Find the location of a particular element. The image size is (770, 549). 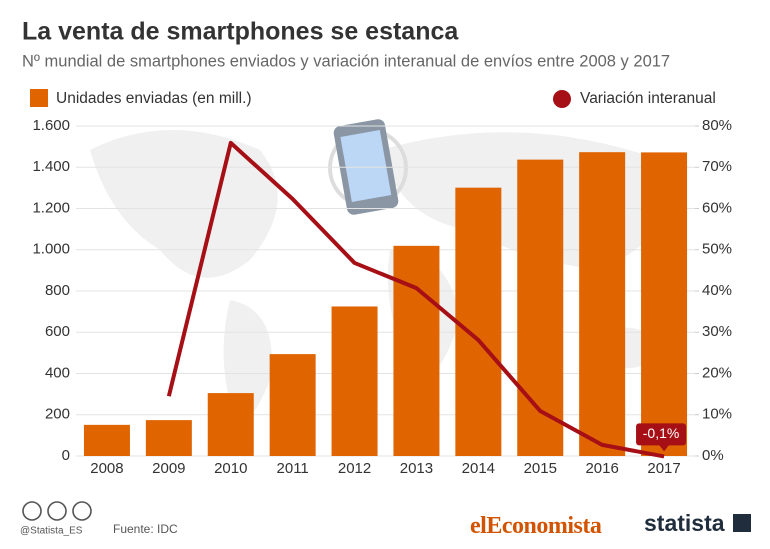

y2-tick-label: 60% is located at coordinates (717, 207).